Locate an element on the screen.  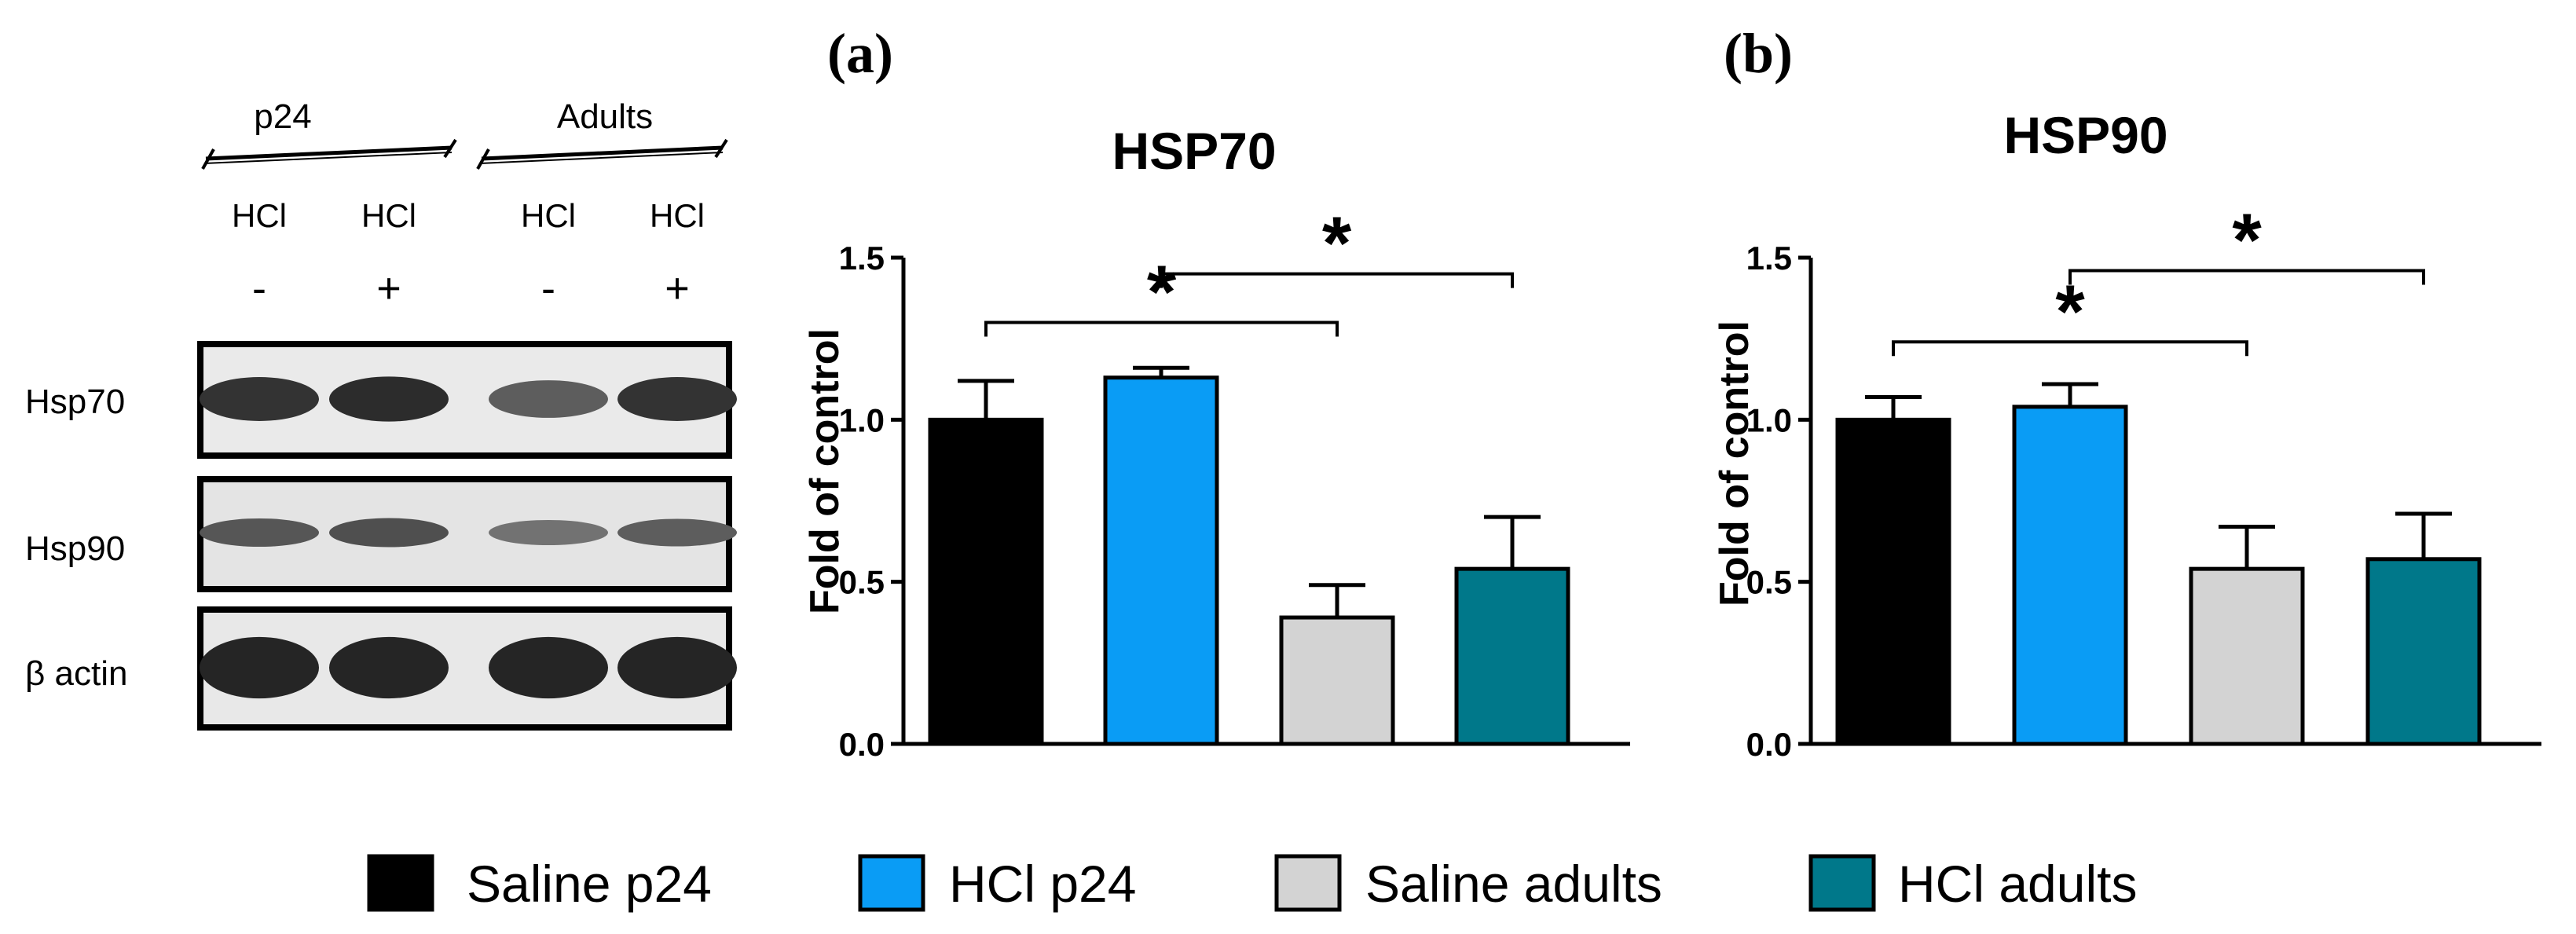
blot-treatment-sign-3: - is located at coordinates (548, 289).